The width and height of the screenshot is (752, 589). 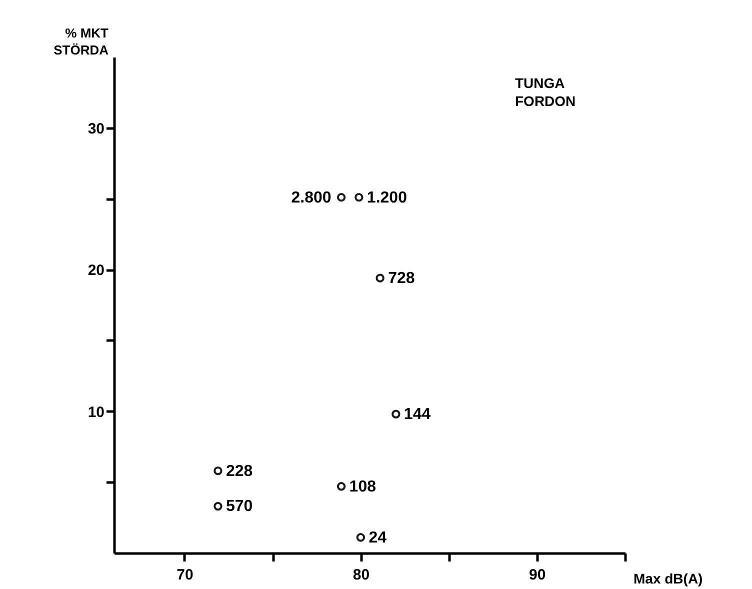 What do you see at coordinates (96, 129) in the screenshot?
I see `y-tick-label: 30` at bounding box center [96, 129].